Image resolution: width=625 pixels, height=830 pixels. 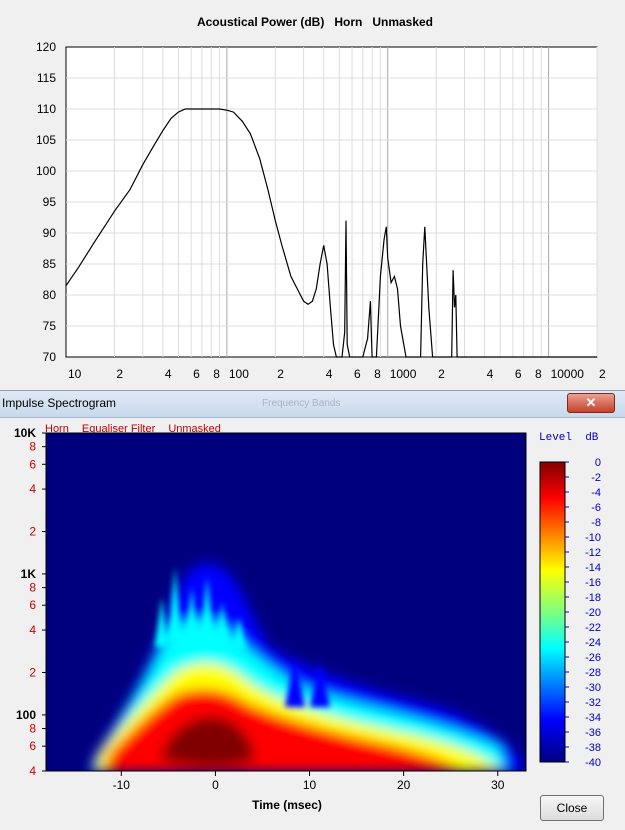 What do you see at coordinates (593, 673) in the screenshot?
I see `colorbar-tick-label: -28` at bounding box center [593, 673].